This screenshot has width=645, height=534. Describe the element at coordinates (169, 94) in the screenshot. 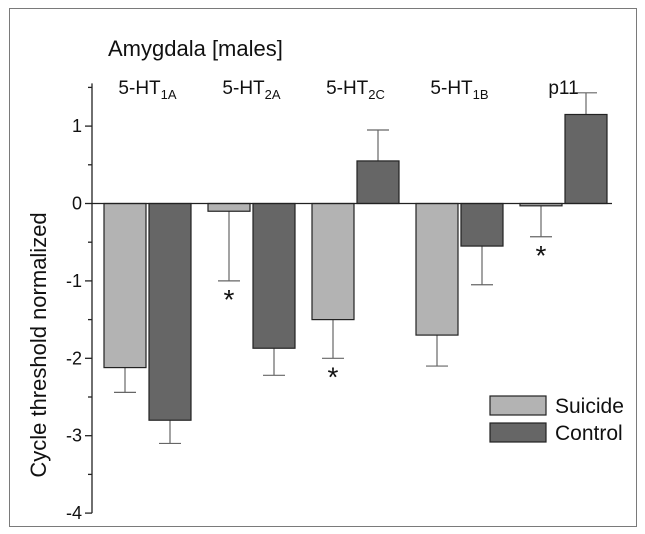

I see `category-subscript: 1A` at that location.